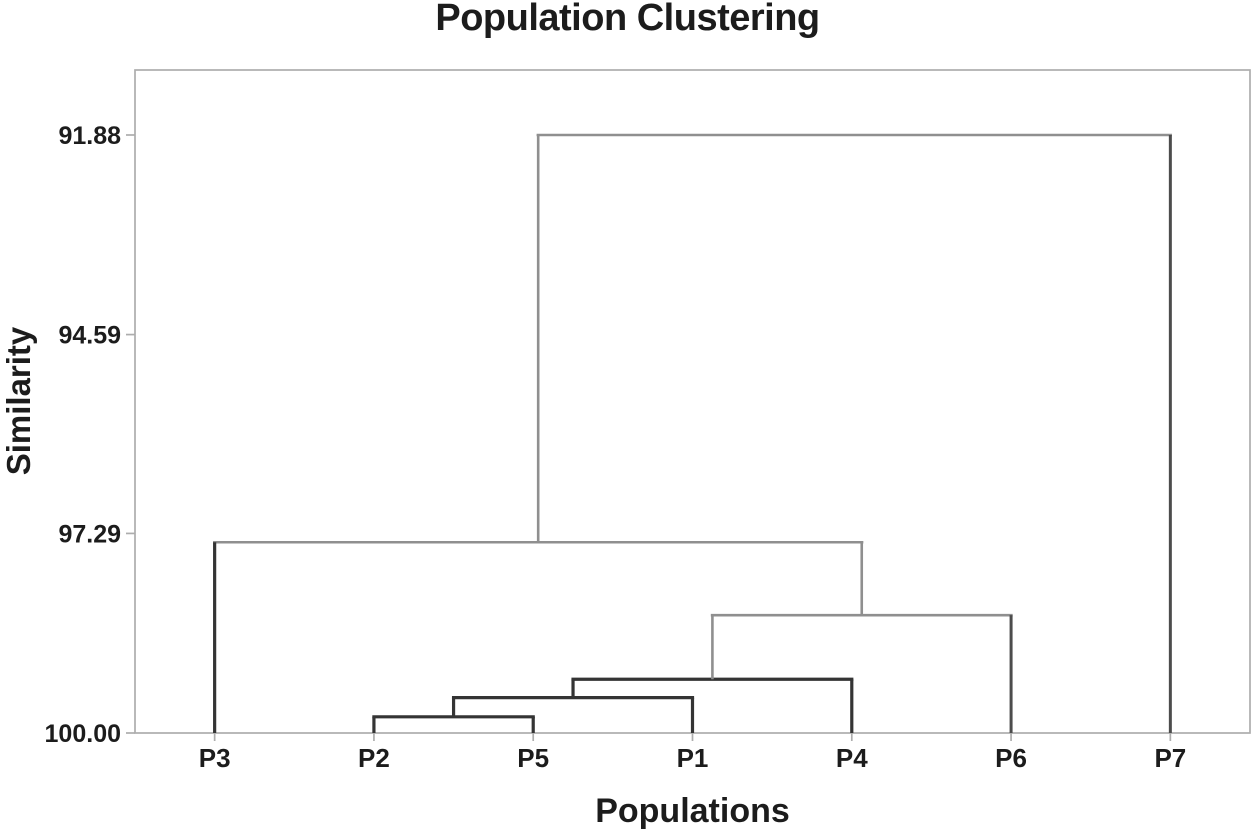 The image size is (1255, 839). What do you see at coordinates (83, 734) in the screenshot?
I see `y-axis-tick-label: 100.00` at bounding box center [83, 734].